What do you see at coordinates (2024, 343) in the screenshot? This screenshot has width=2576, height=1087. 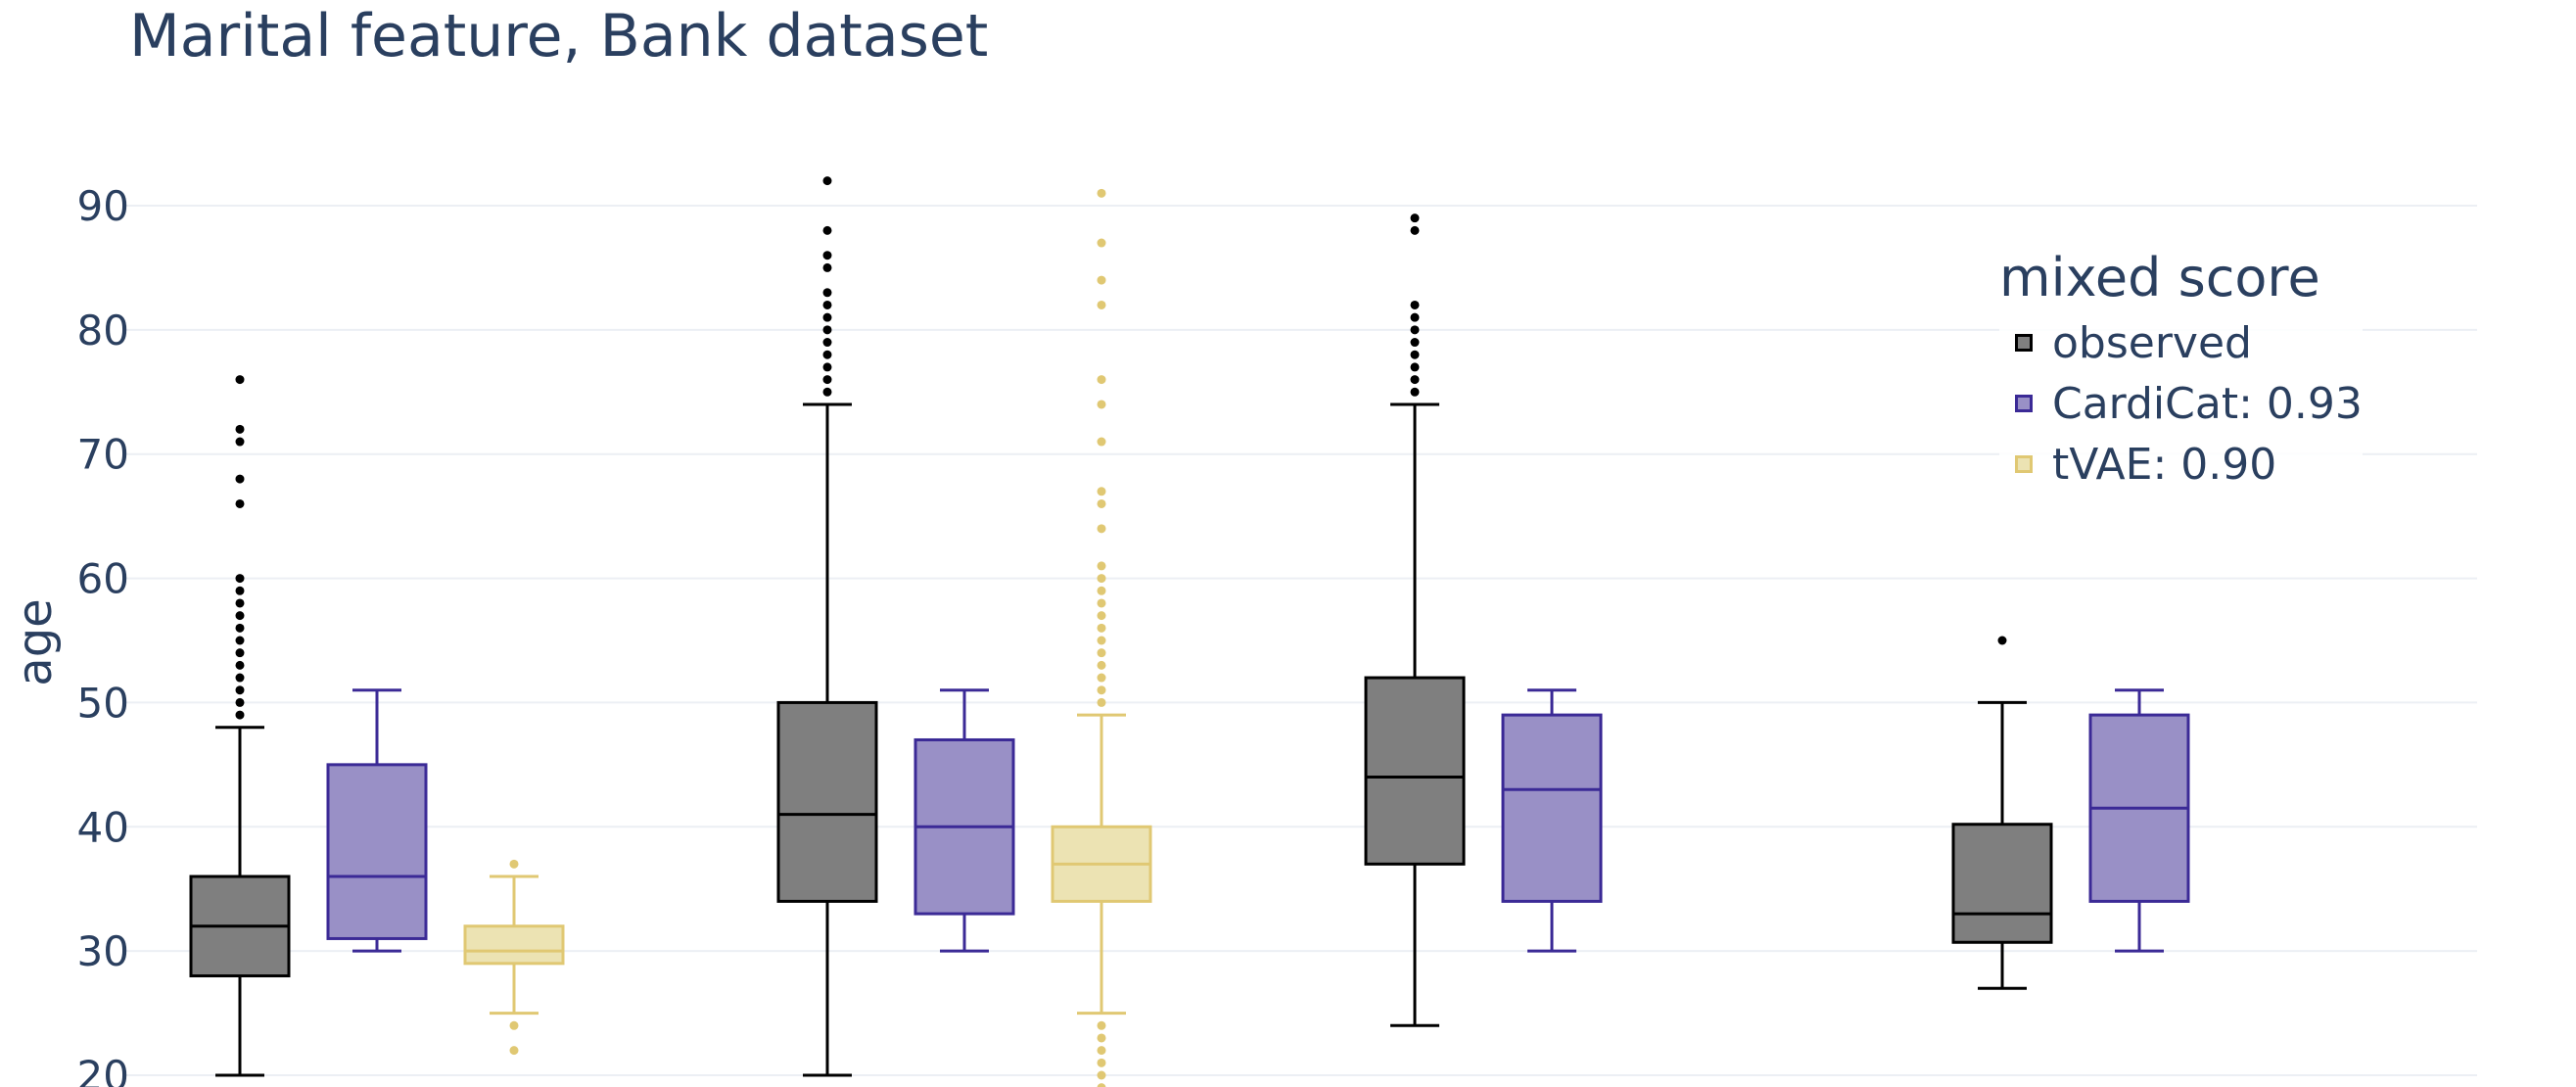 I see `legend-swatch-observed` at bounding box center [2024, 343].